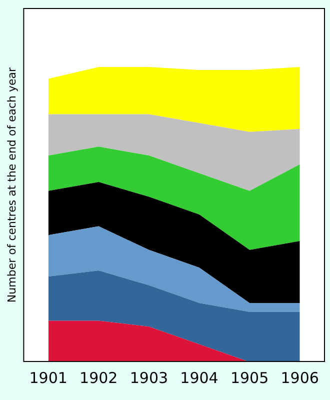  I want to click on x-tick-label: 1902, so click(99, 377).